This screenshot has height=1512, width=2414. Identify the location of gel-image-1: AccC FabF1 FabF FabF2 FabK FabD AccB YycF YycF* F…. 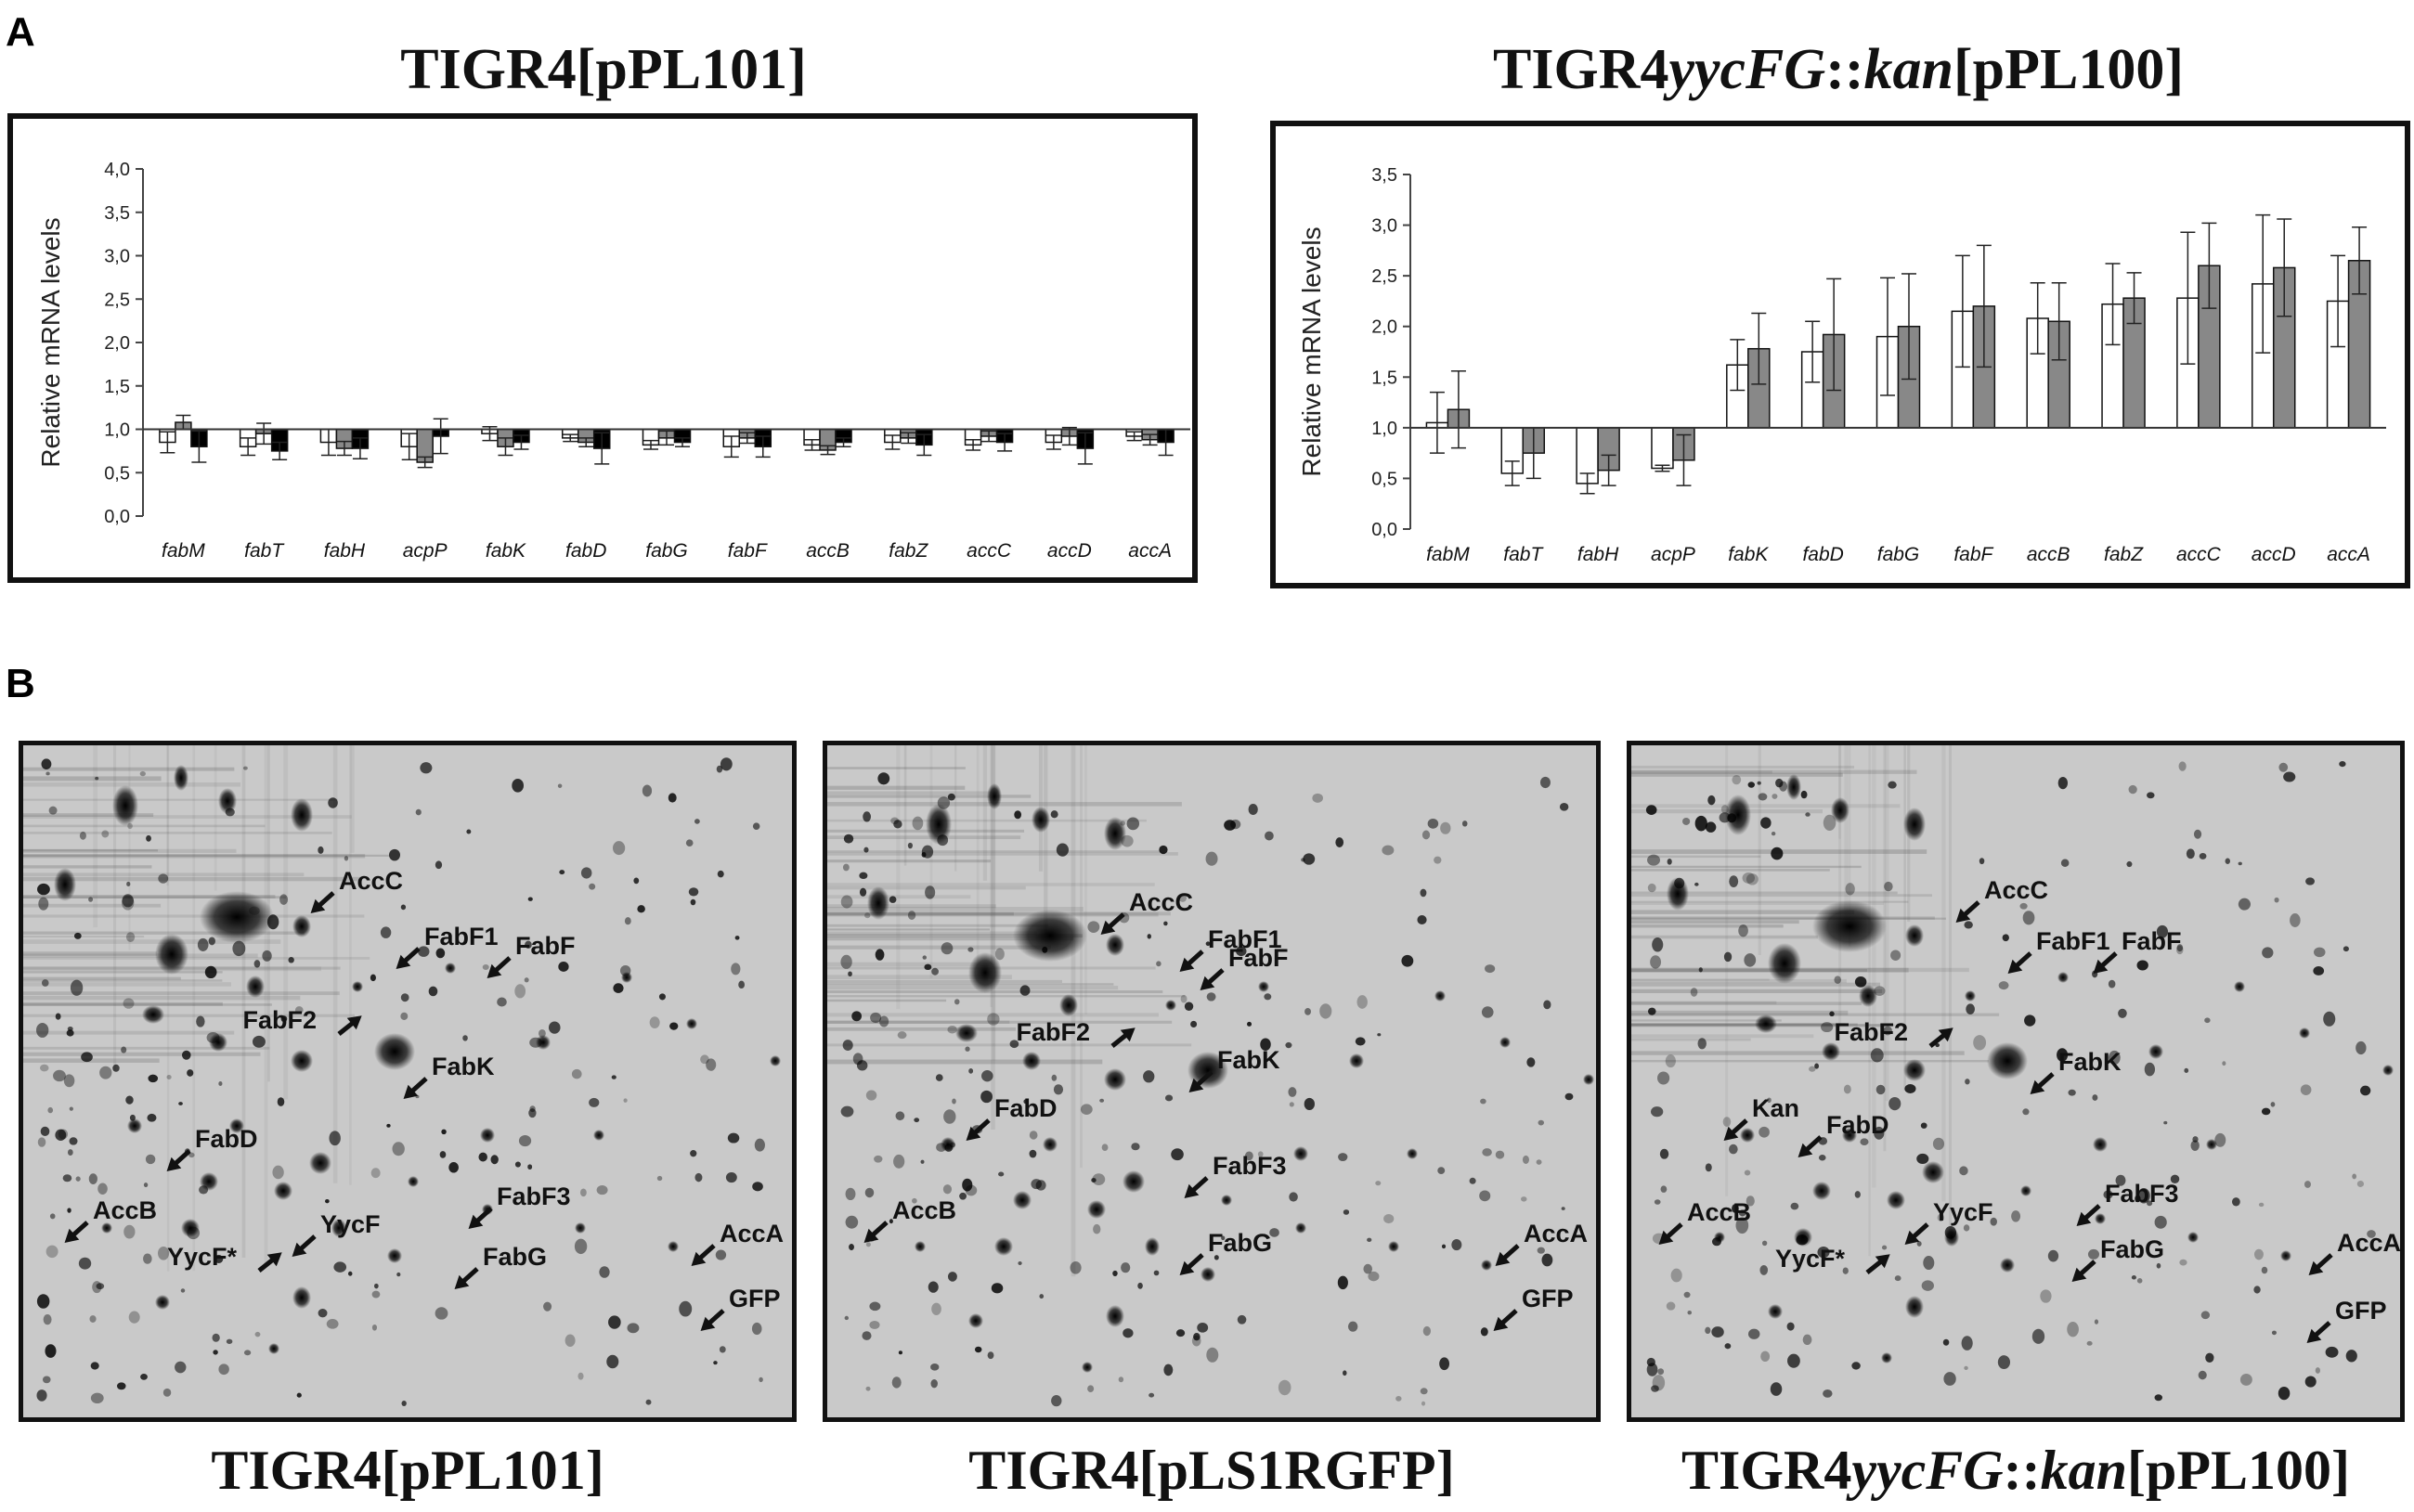
(408, 1081).